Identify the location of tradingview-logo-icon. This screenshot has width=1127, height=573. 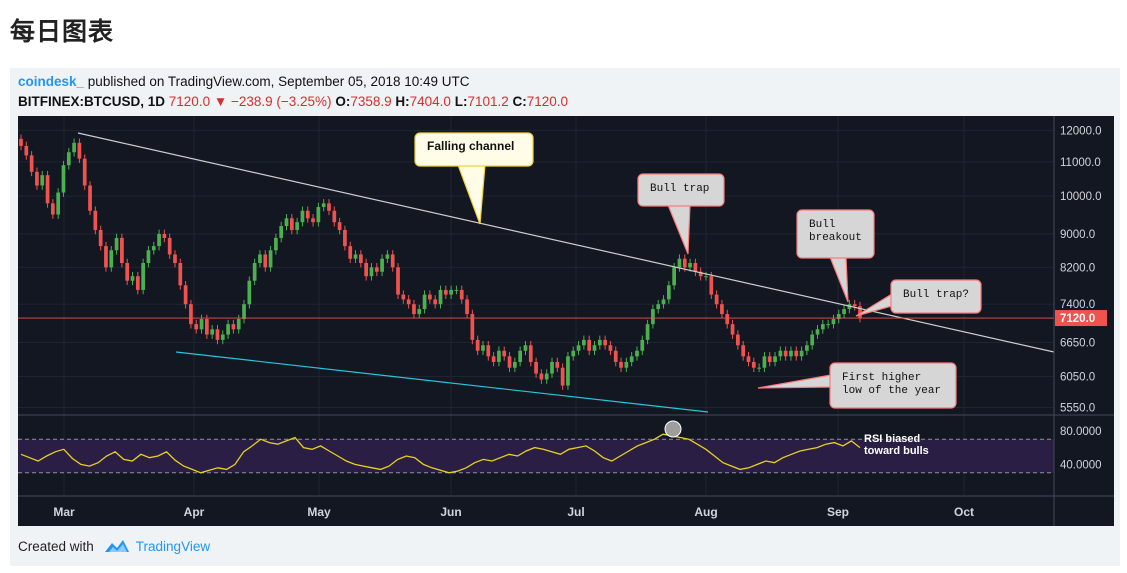
(116, 546).